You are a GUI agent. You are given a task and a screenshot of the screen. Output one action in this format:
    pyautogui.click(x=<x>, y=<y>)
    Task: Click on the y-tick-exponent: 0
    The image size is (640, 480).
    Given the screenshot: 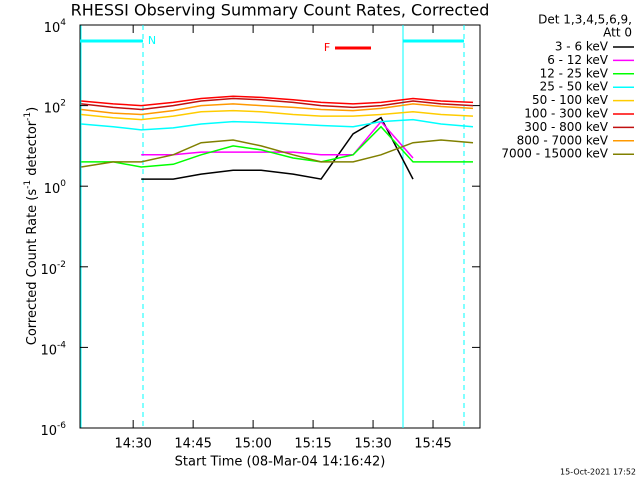 What is the action you would take?
    pyautogui.click(x=63, y=184)
    